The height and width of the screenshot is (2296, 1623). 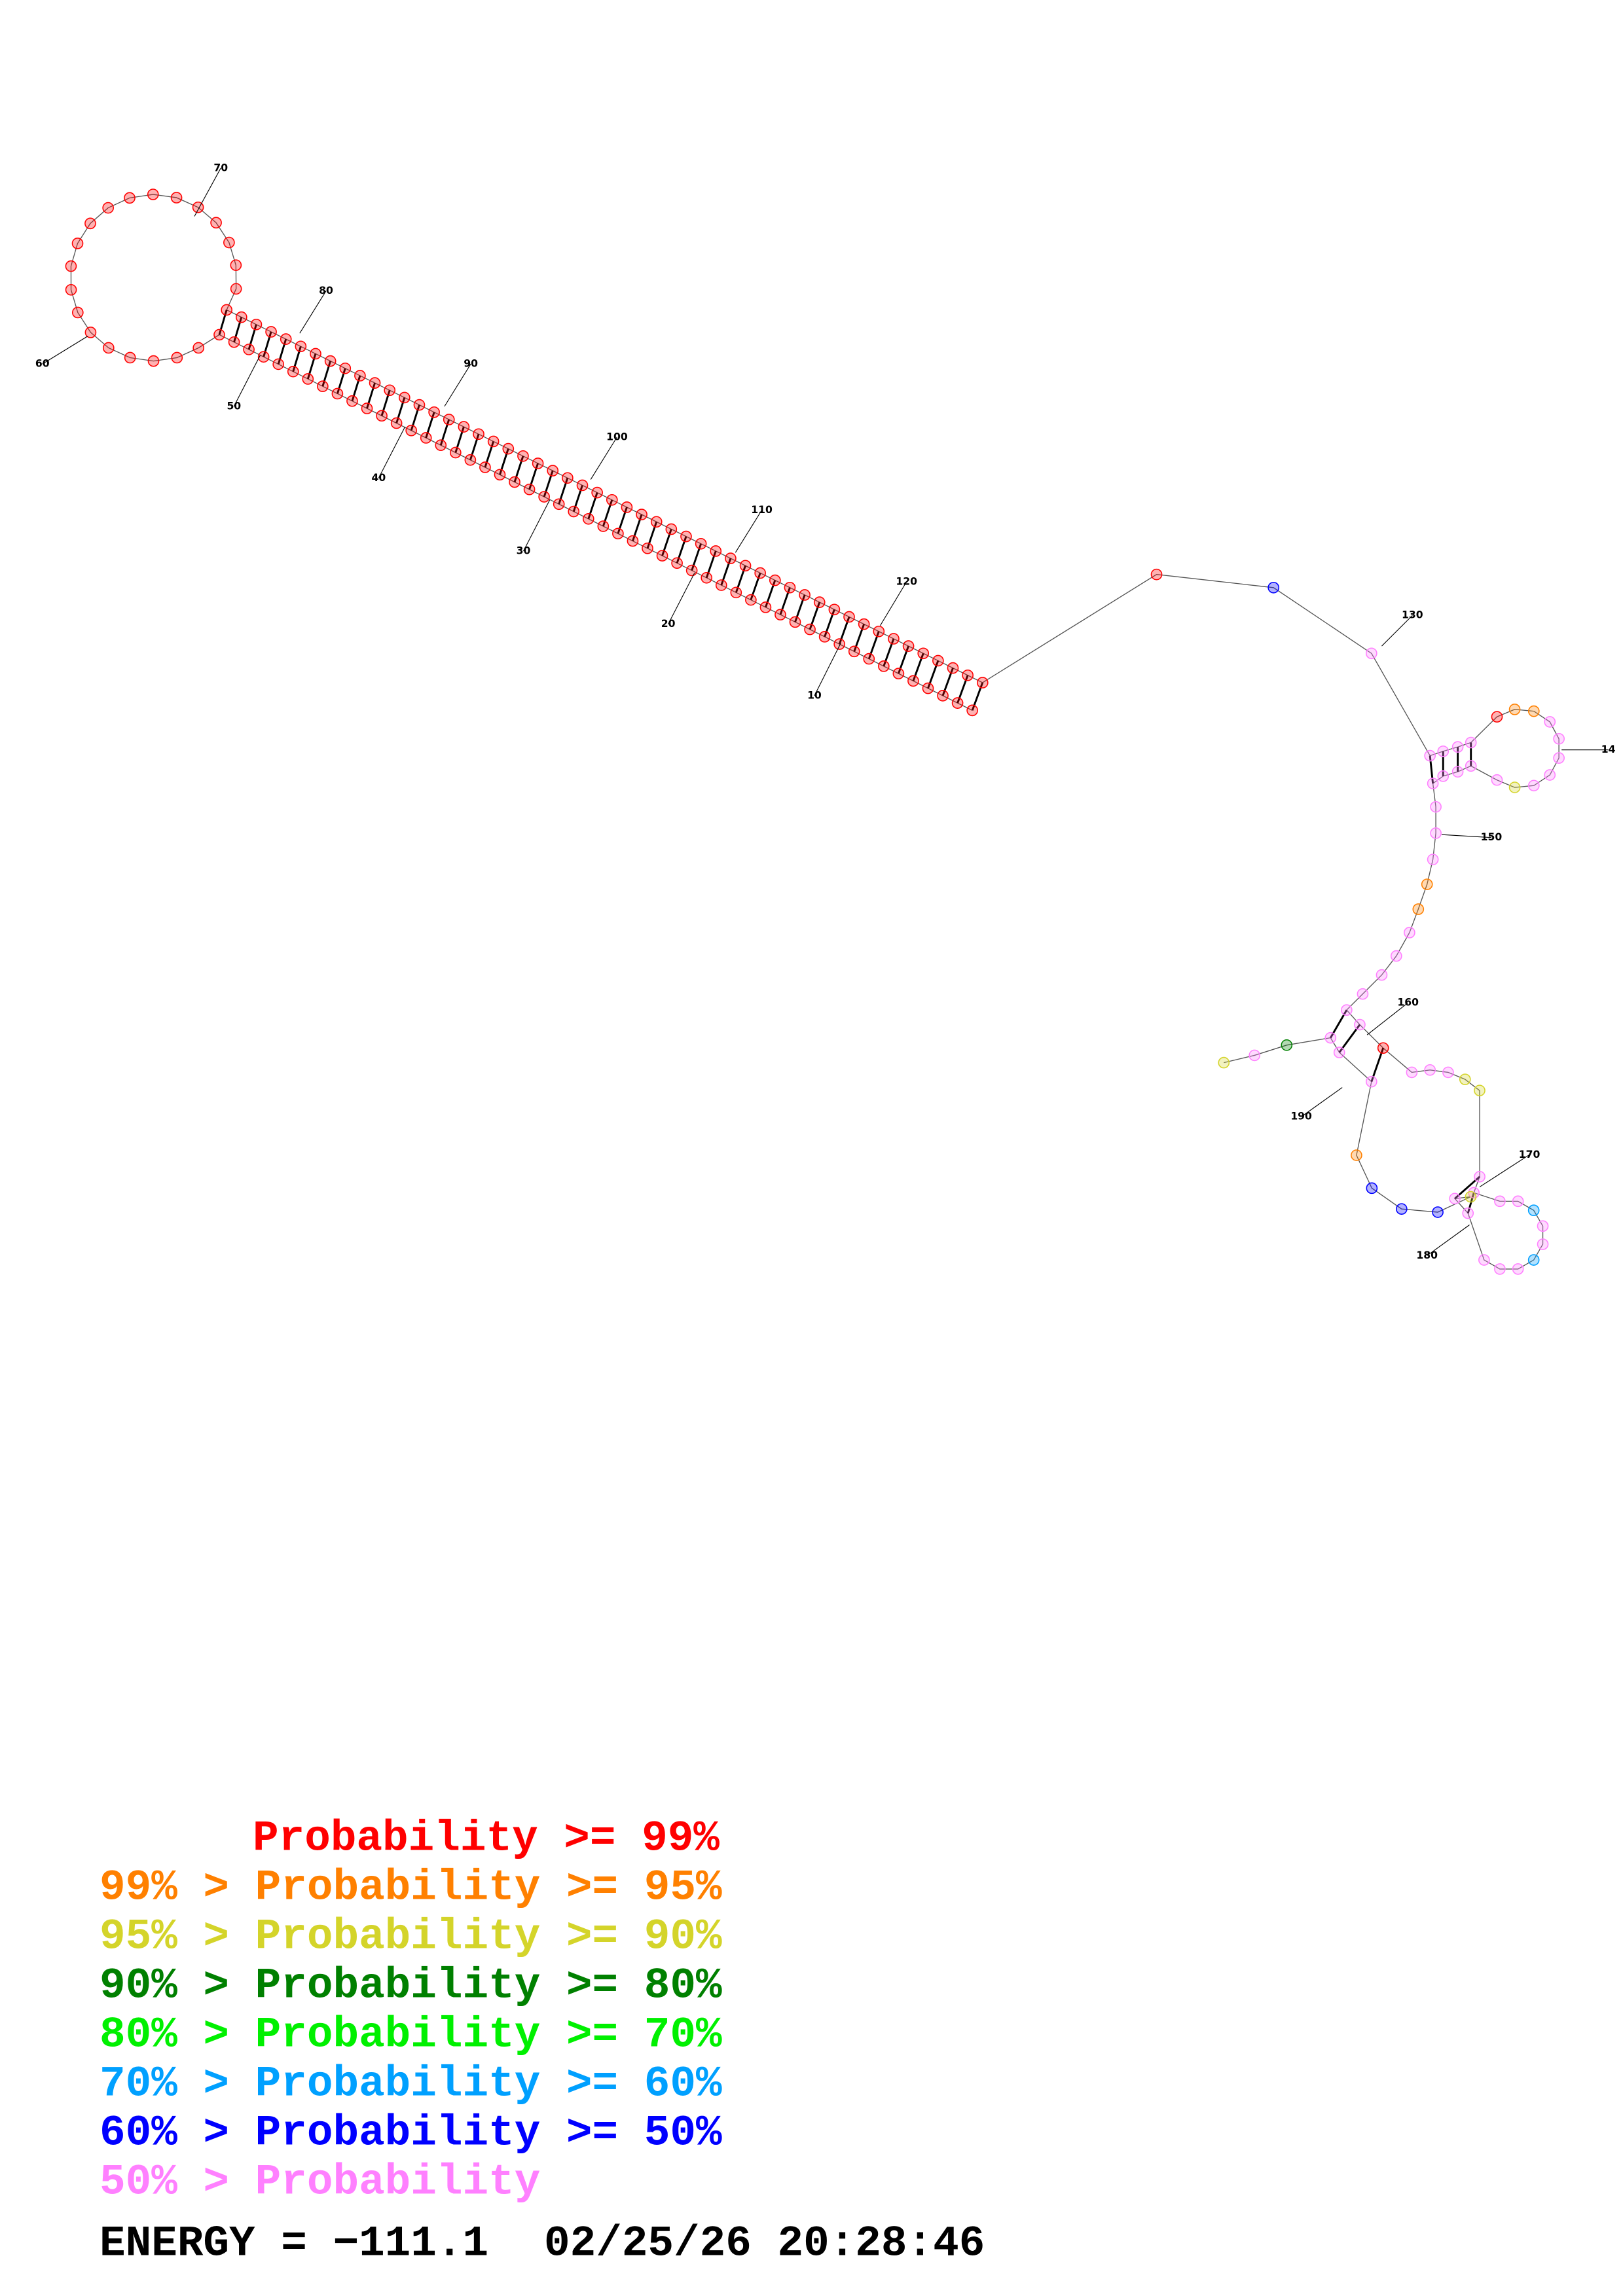 I want to click on position-label: 14, so click(x=1608, y=749).